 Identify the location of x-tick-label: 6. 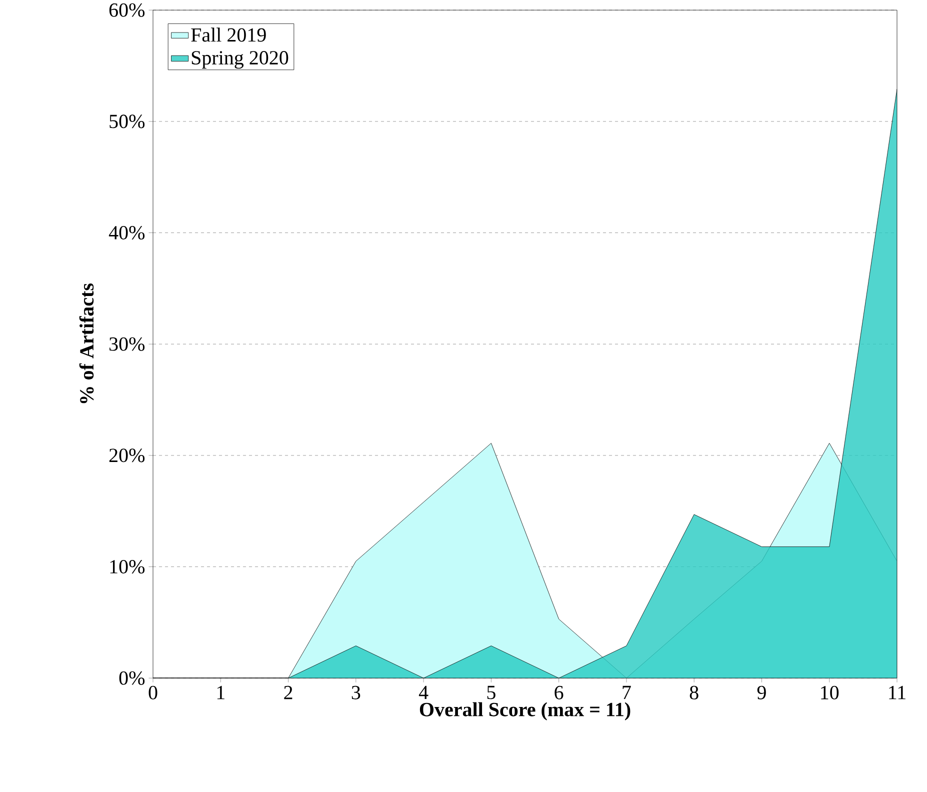
(559, 693).